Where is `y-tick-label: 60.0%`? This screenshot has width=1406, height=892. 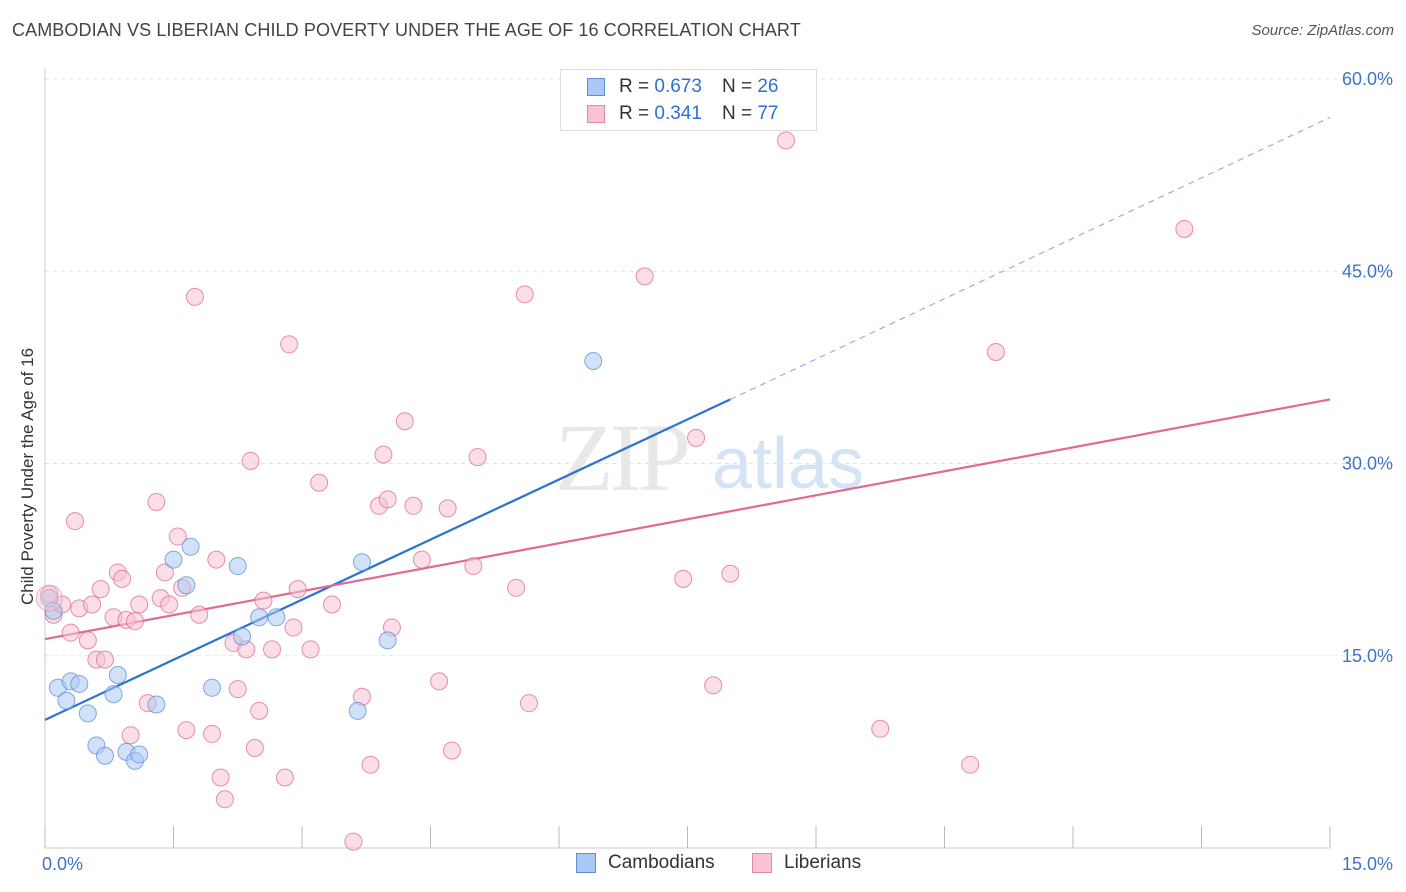 y-tick-label: 60.0% is located at coordinates (1367, 79).